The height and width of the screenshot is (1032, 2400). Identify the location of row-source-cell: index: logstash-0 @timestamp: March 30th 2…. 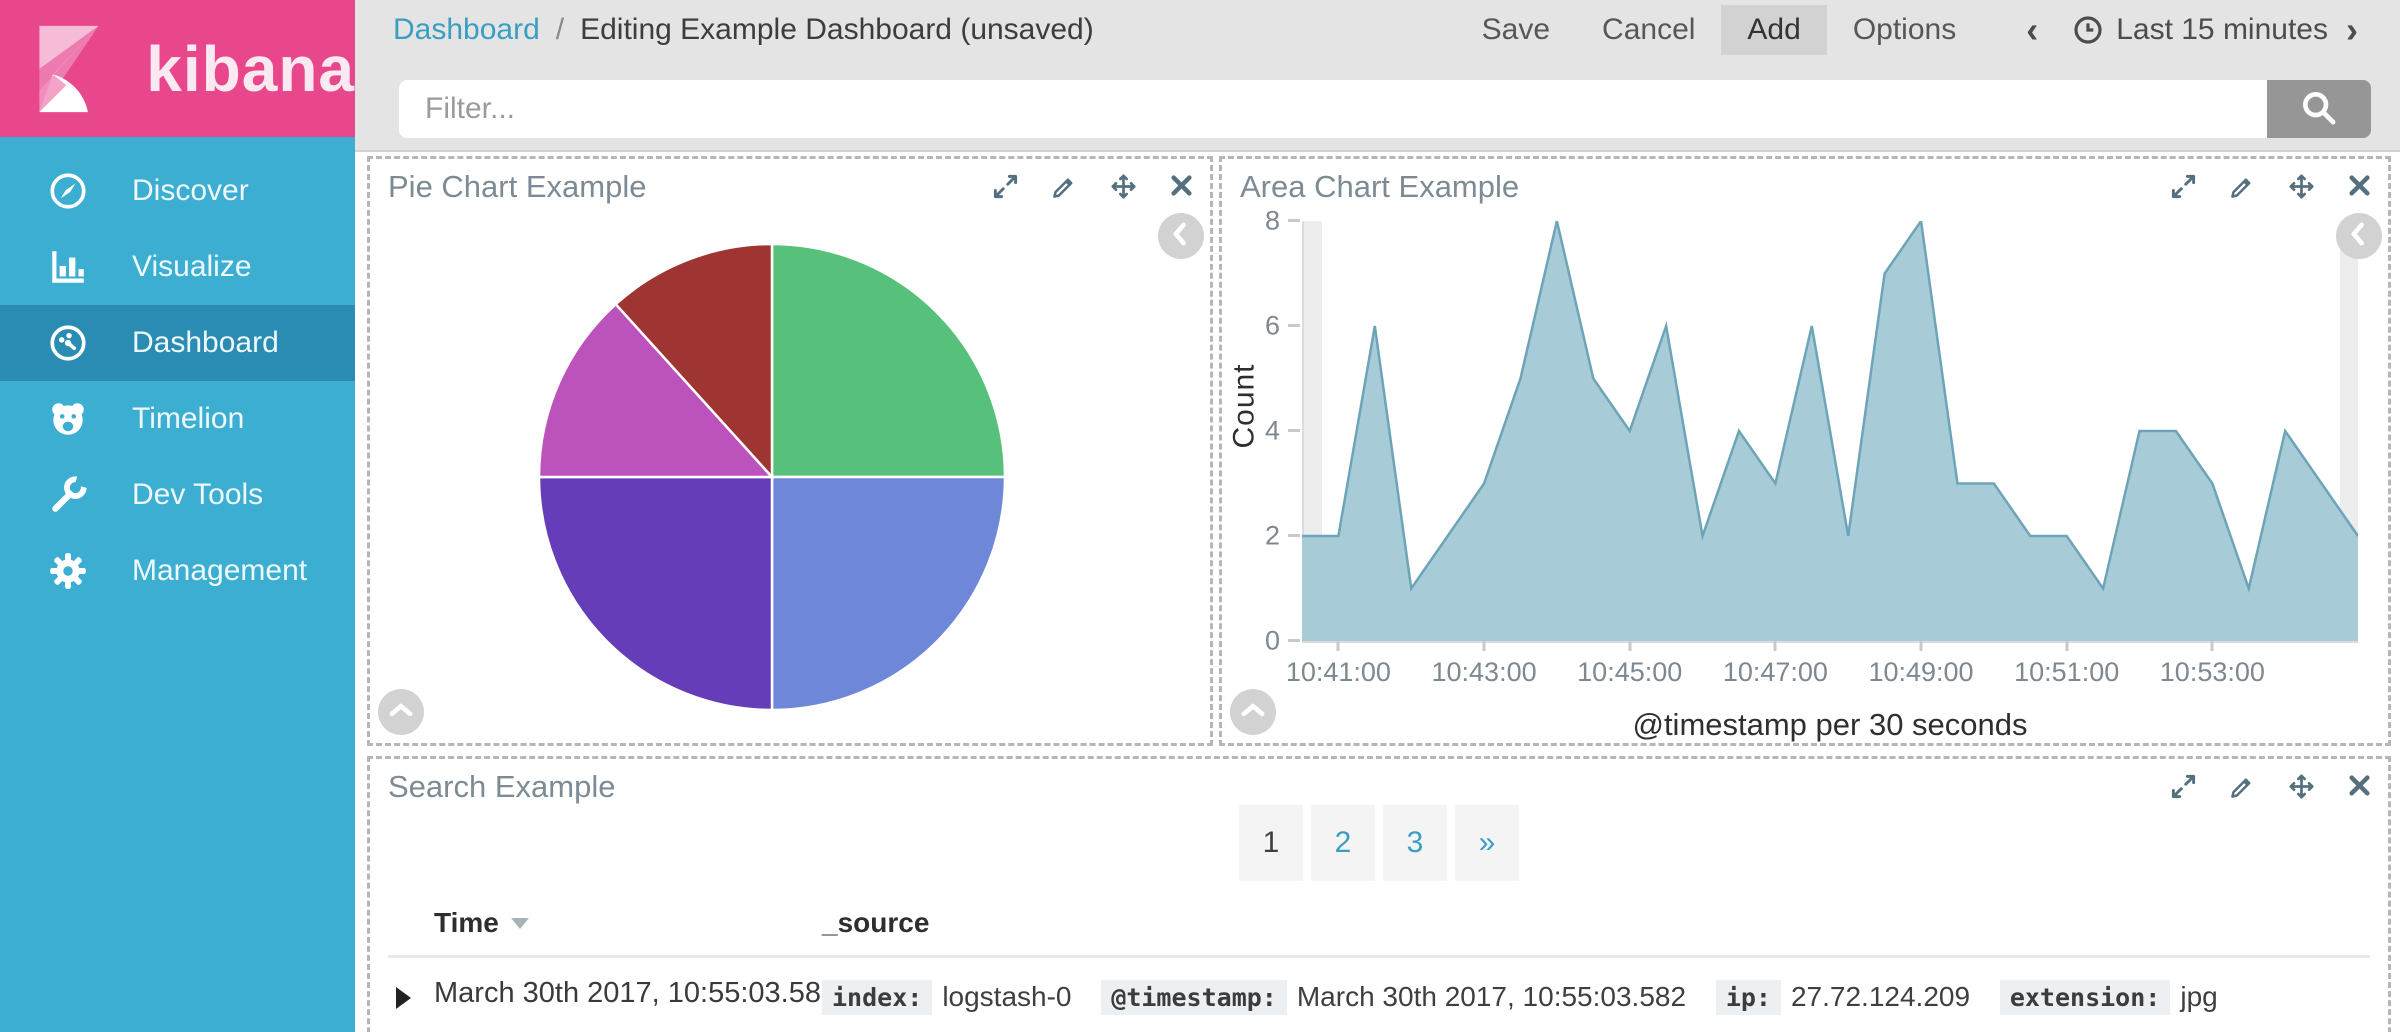
(1591, 1001).